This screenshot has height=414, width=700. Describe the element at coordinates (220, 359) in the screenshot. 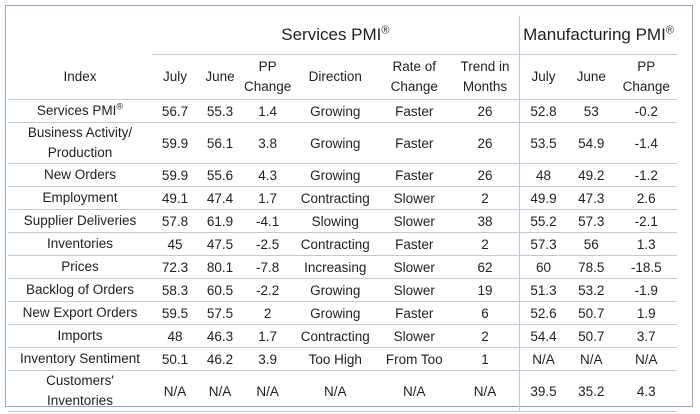

I see `cell-svc-june: 46.2` at that location.